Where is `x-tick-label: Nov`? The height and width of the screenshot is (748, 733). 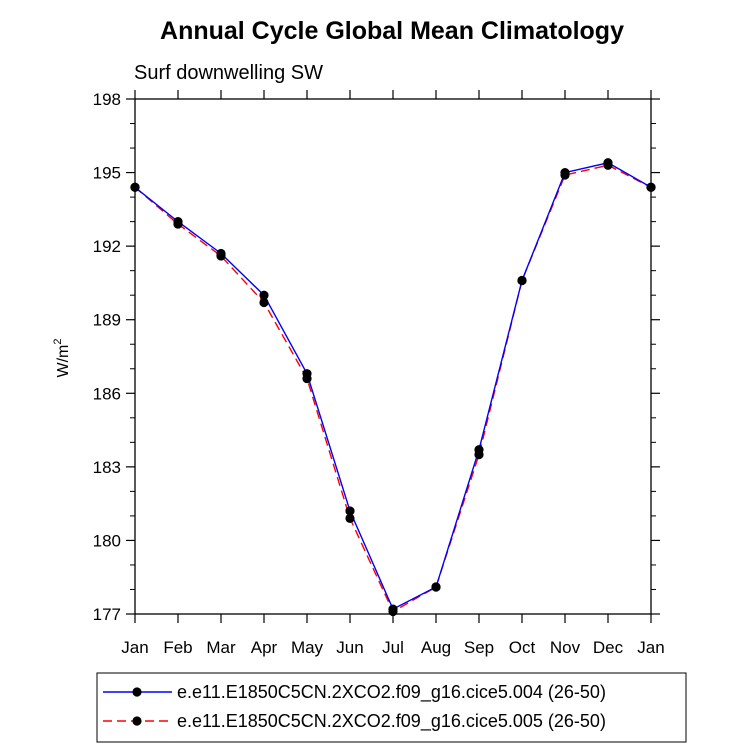 x-tick-label: Nov is located at coordinates (565, 647).